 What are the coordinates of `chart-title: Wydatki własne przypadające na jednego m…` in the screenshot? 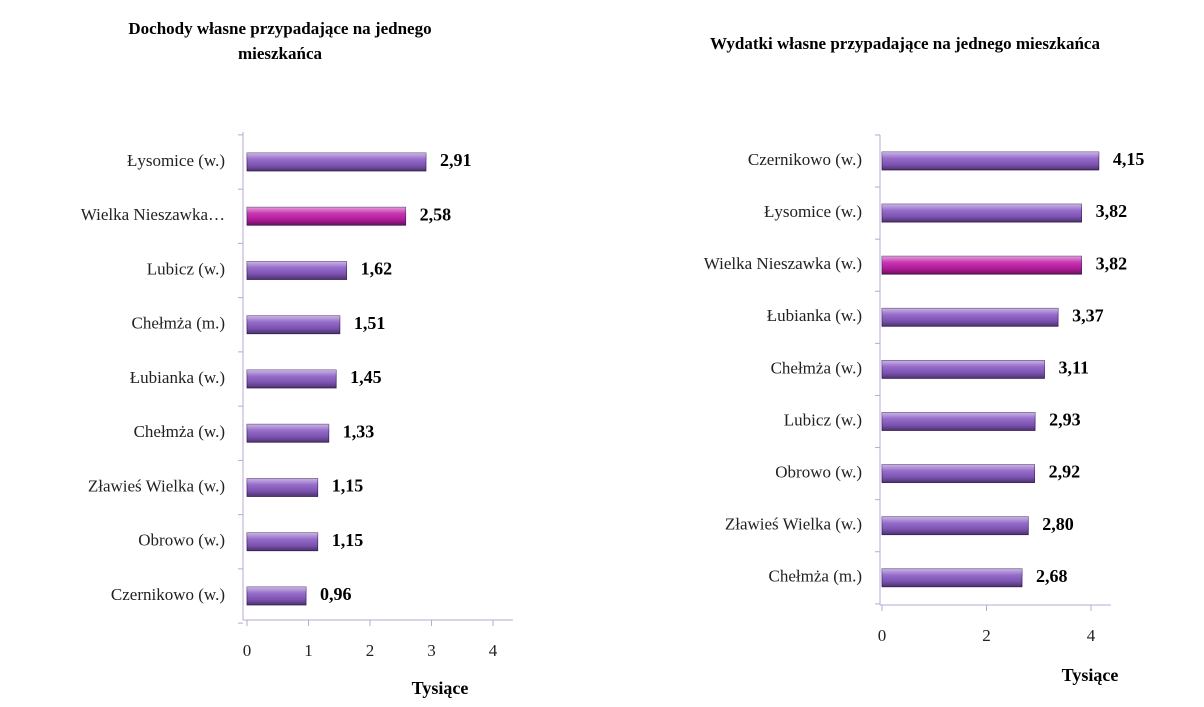 It's located at (905, 43).